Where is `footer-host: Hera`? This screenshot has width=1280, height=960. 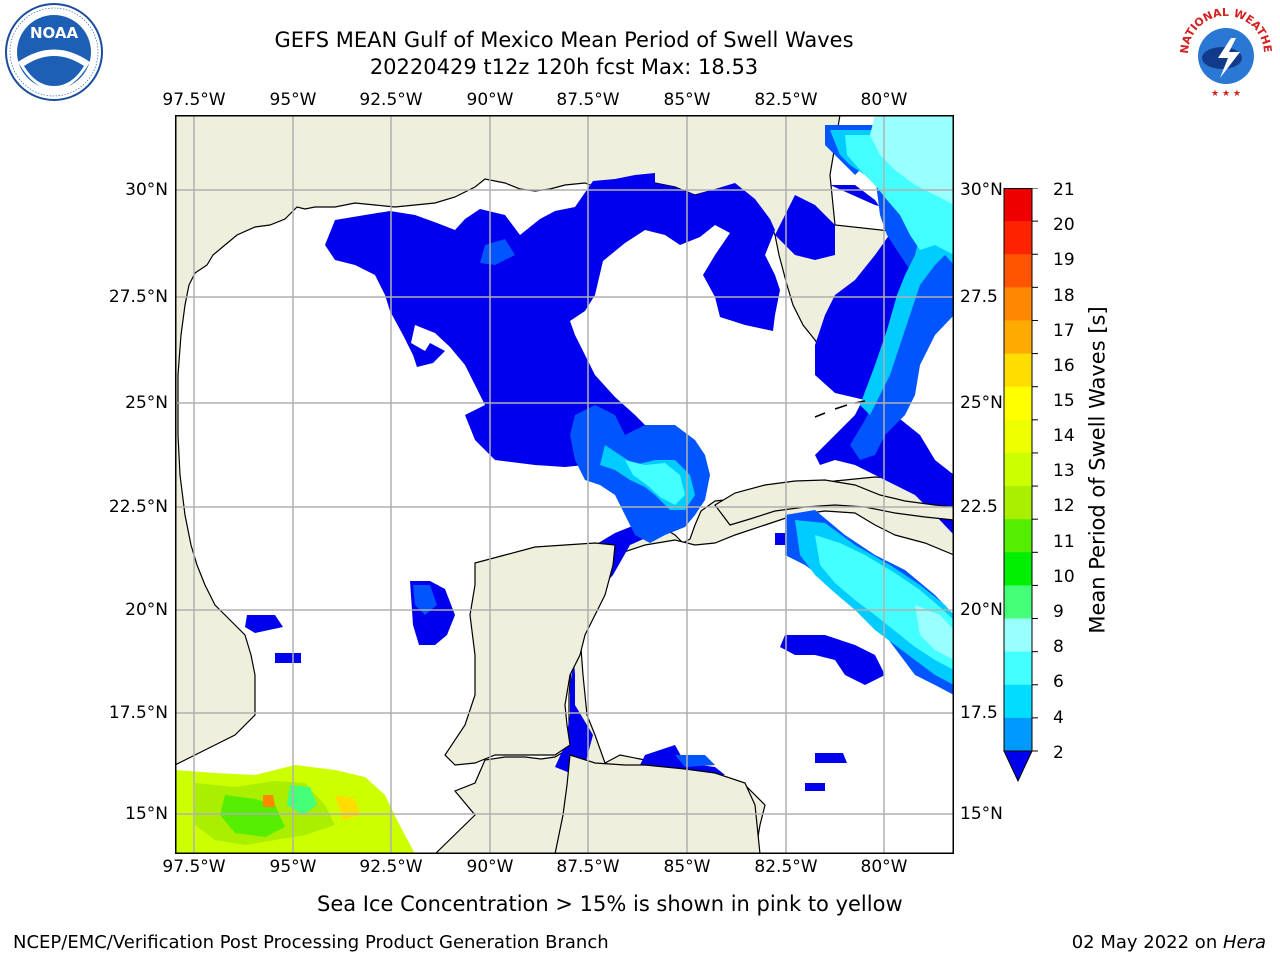
footer-host: Hera is located at coordinates (1244, 942).